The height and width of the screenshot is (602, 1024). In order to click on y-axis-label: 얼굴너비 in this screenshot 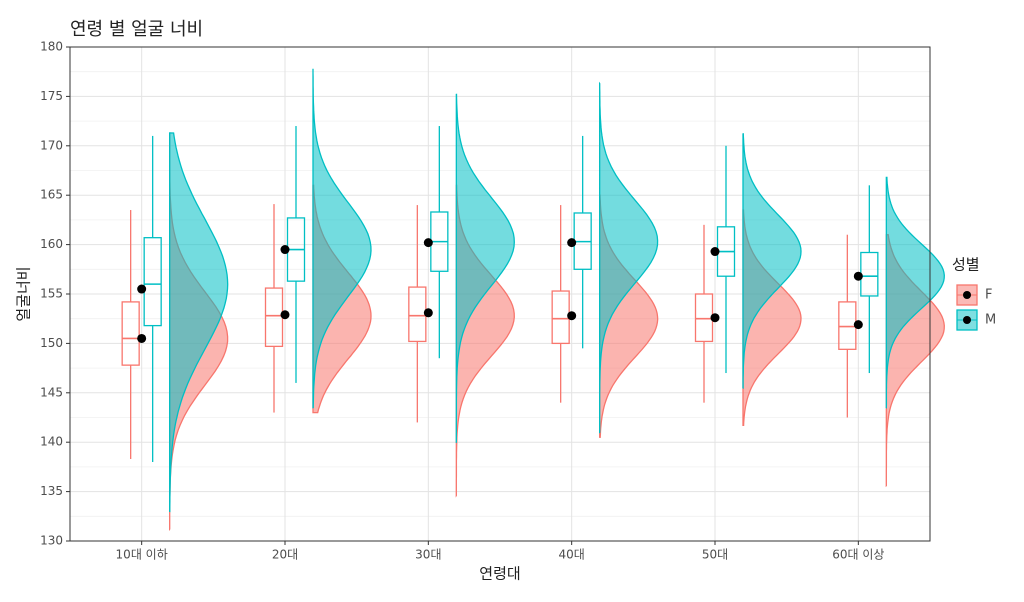, I will do `click(24, 293)`.